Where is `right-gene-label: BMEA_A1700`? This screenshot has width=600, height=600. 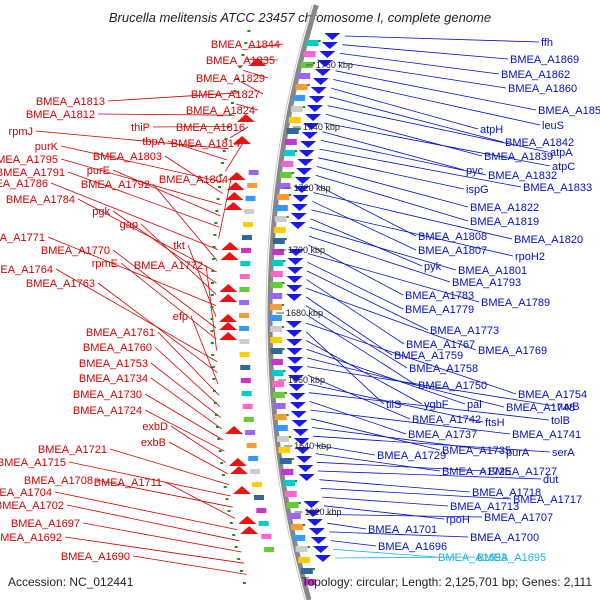
right-gene-label: BMEA_A1700 is located at coordinates (504, 538).